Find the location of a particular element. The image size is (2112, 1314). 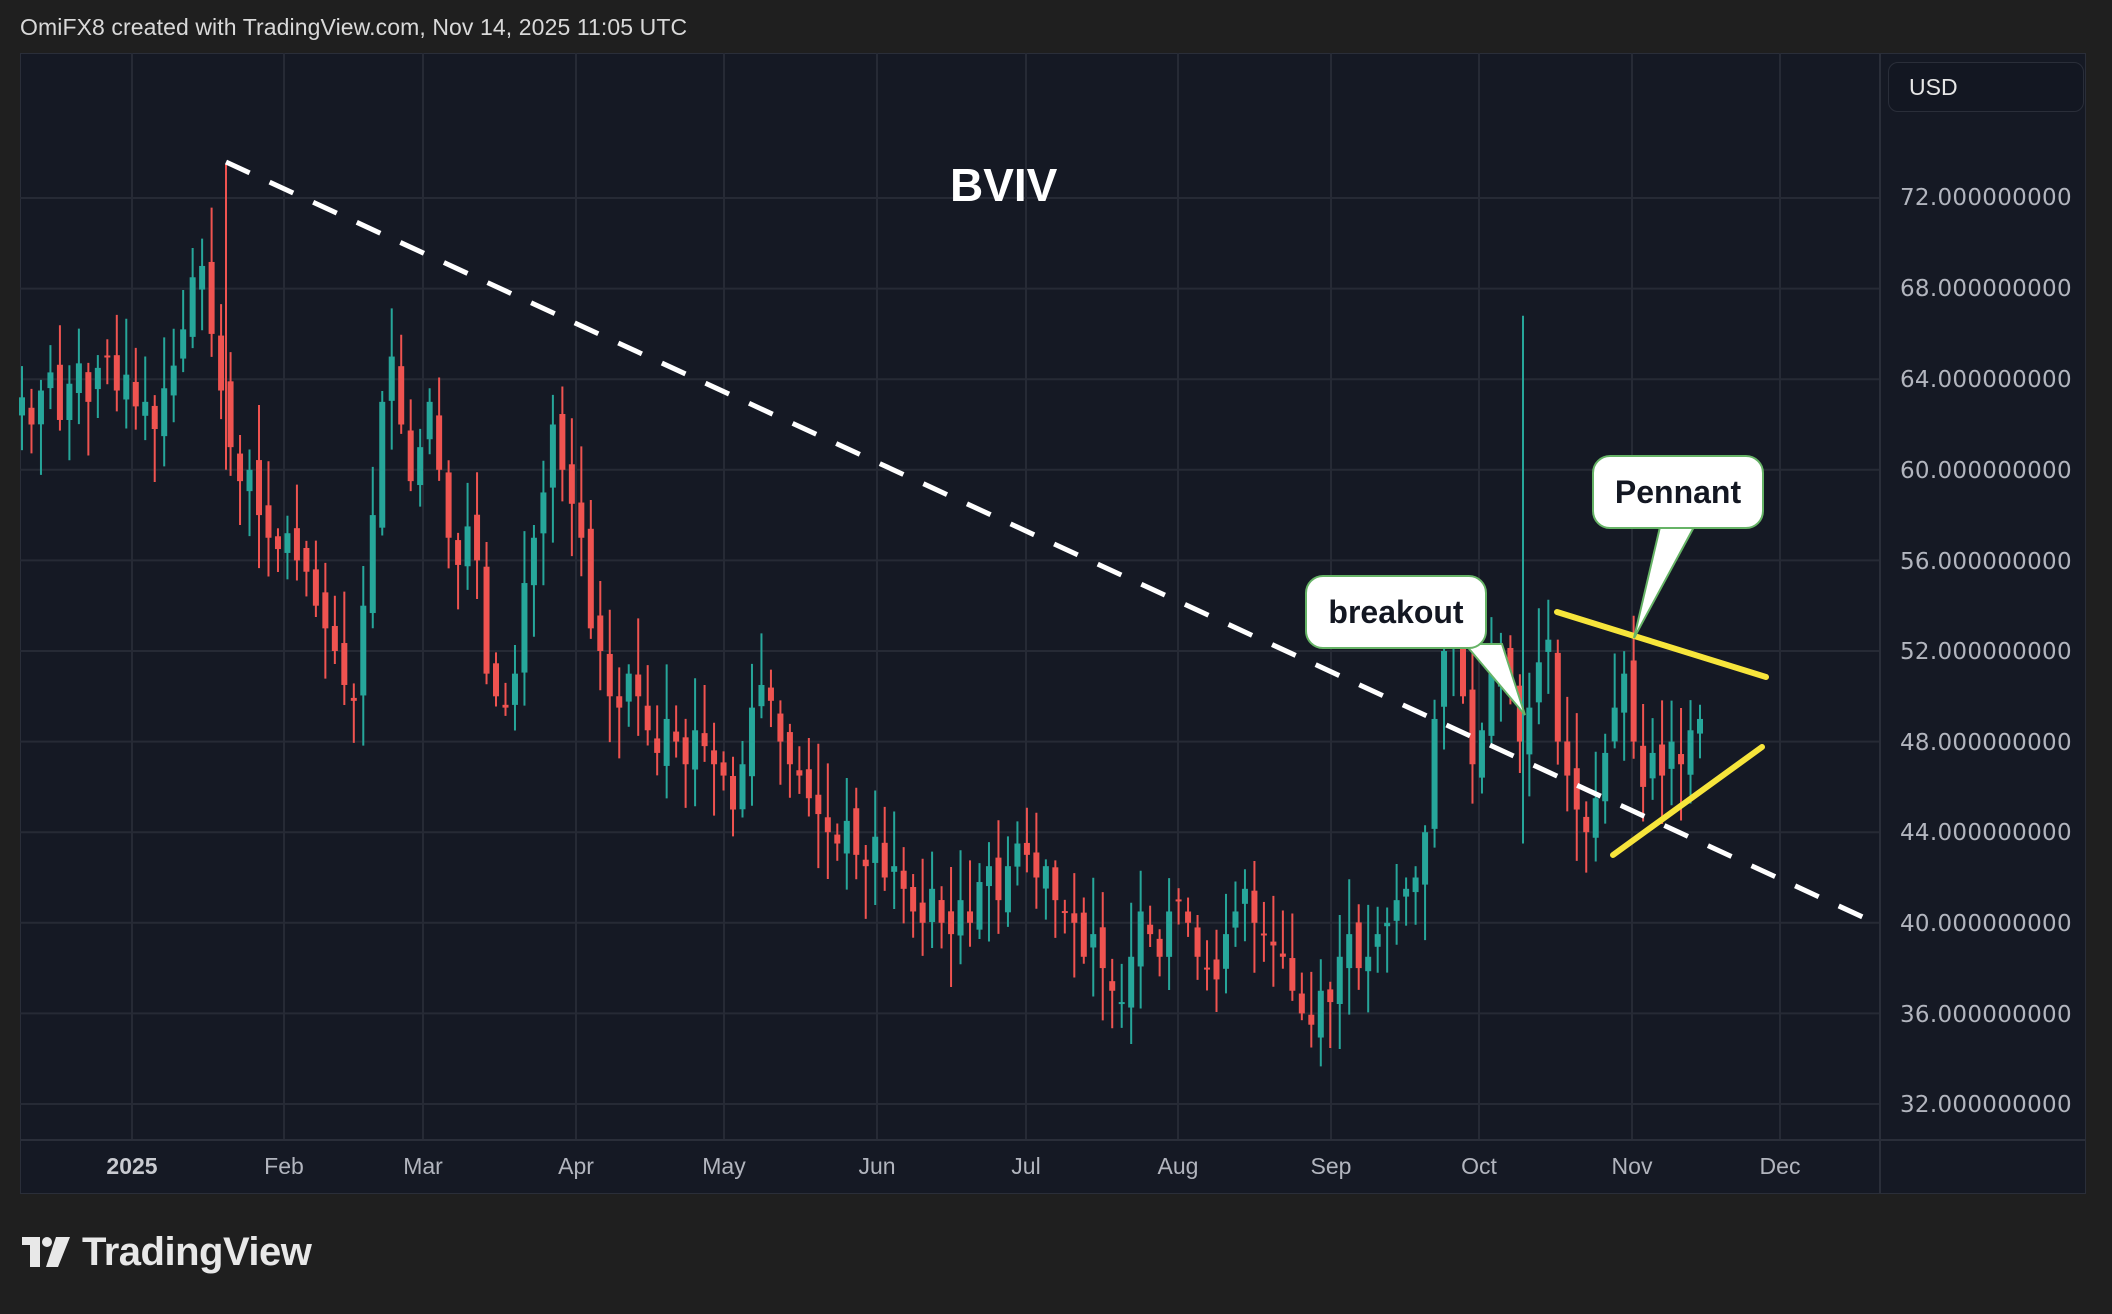

price-tick: 56.000000000 is located at coordinates (1986, 562).